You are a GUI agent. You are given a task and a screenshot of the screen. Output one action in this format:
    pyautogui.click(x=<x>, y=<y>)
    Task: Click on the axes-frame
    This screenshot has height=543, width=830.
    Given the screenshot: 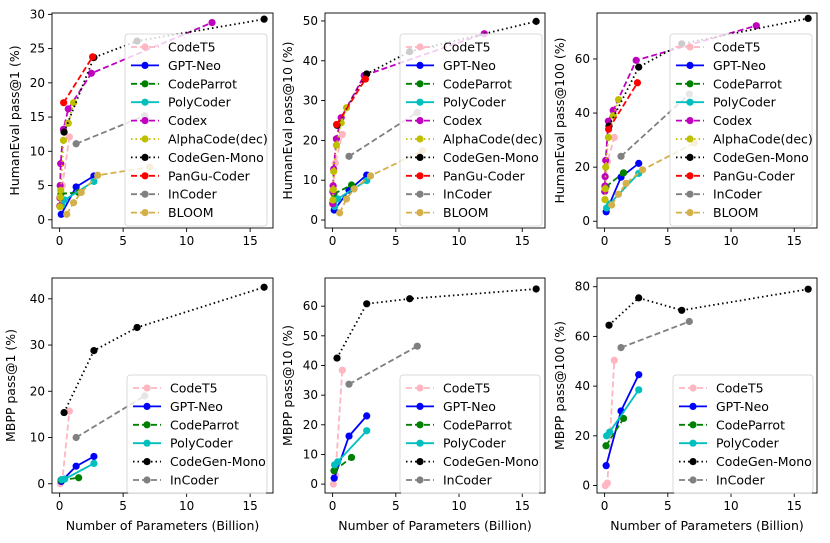 What is the action you would take?
    pyautogui.click(x=707, y=120)
    